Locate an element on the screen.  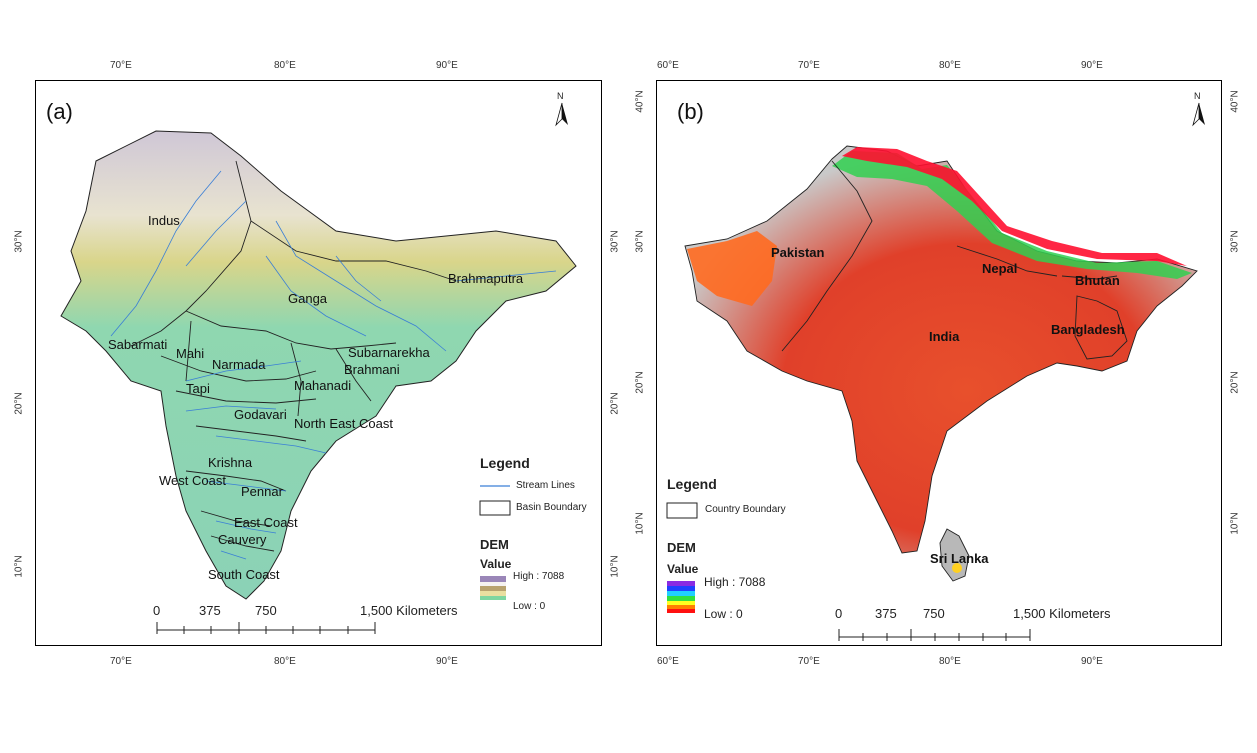
basin-label: Ganga is located at coordinates (308, 298).